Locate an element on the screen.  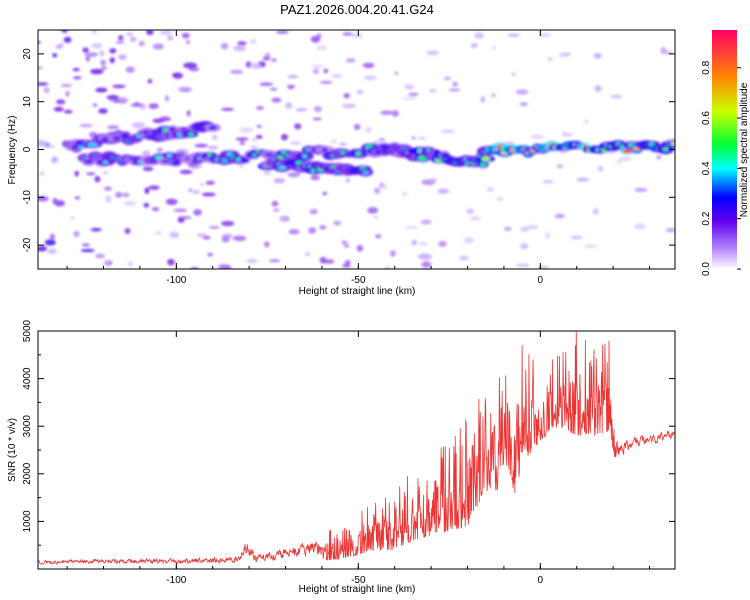
spectrogram-ytick-label: -20 is located at coordinates (27, 244).